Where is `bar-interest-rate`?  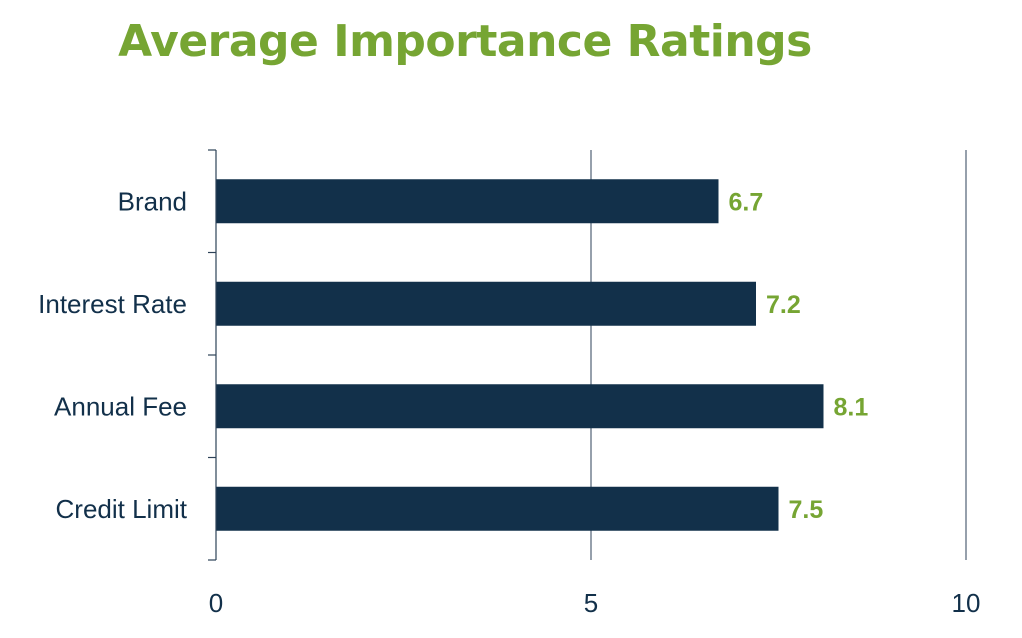 bar-interest-rate is located at coordinates (486, 303).